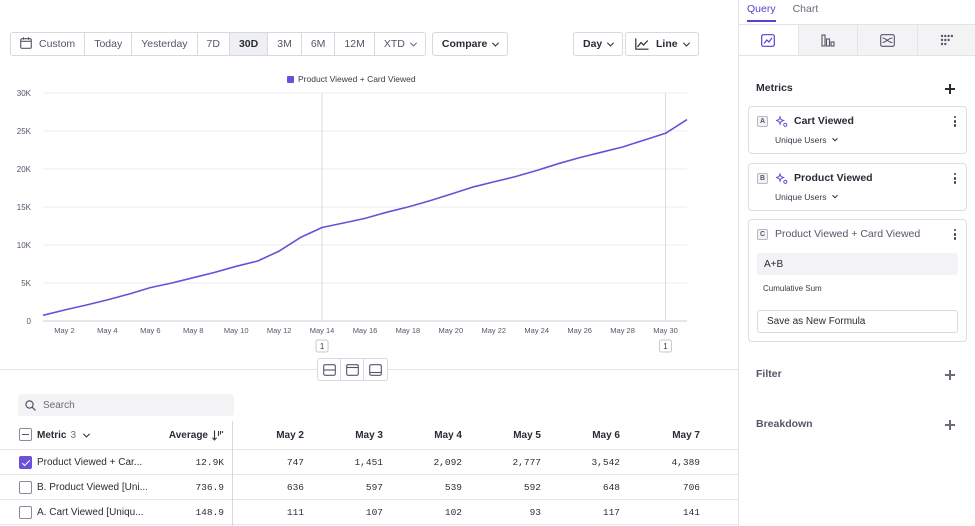 The height and width of the screenshot is (526, 975). Describe the element at coordinates (686, 435) in the screenshot. I see `date-column-header: May 7` at that location.